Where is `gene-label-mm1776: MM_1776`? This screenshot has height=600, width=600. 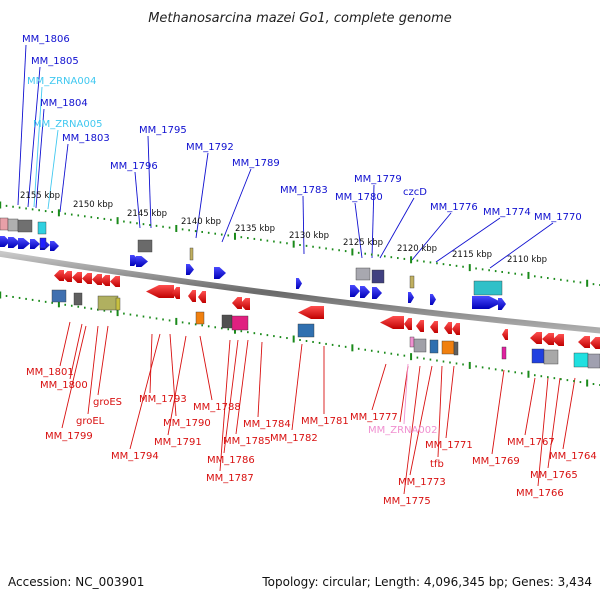
gene-label-mm1776: MM_1776 is located at coordinates (454, 207).